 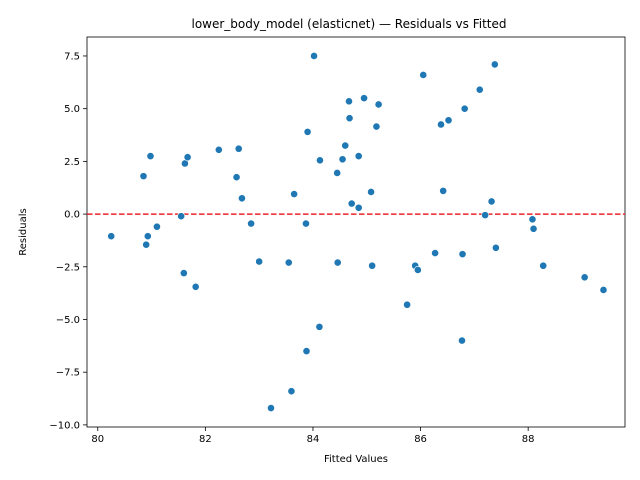 What do you see at coordinates (528, 439) in the screenshot?
I see `x-tick-label: 88` at bounding box center [528, 439].